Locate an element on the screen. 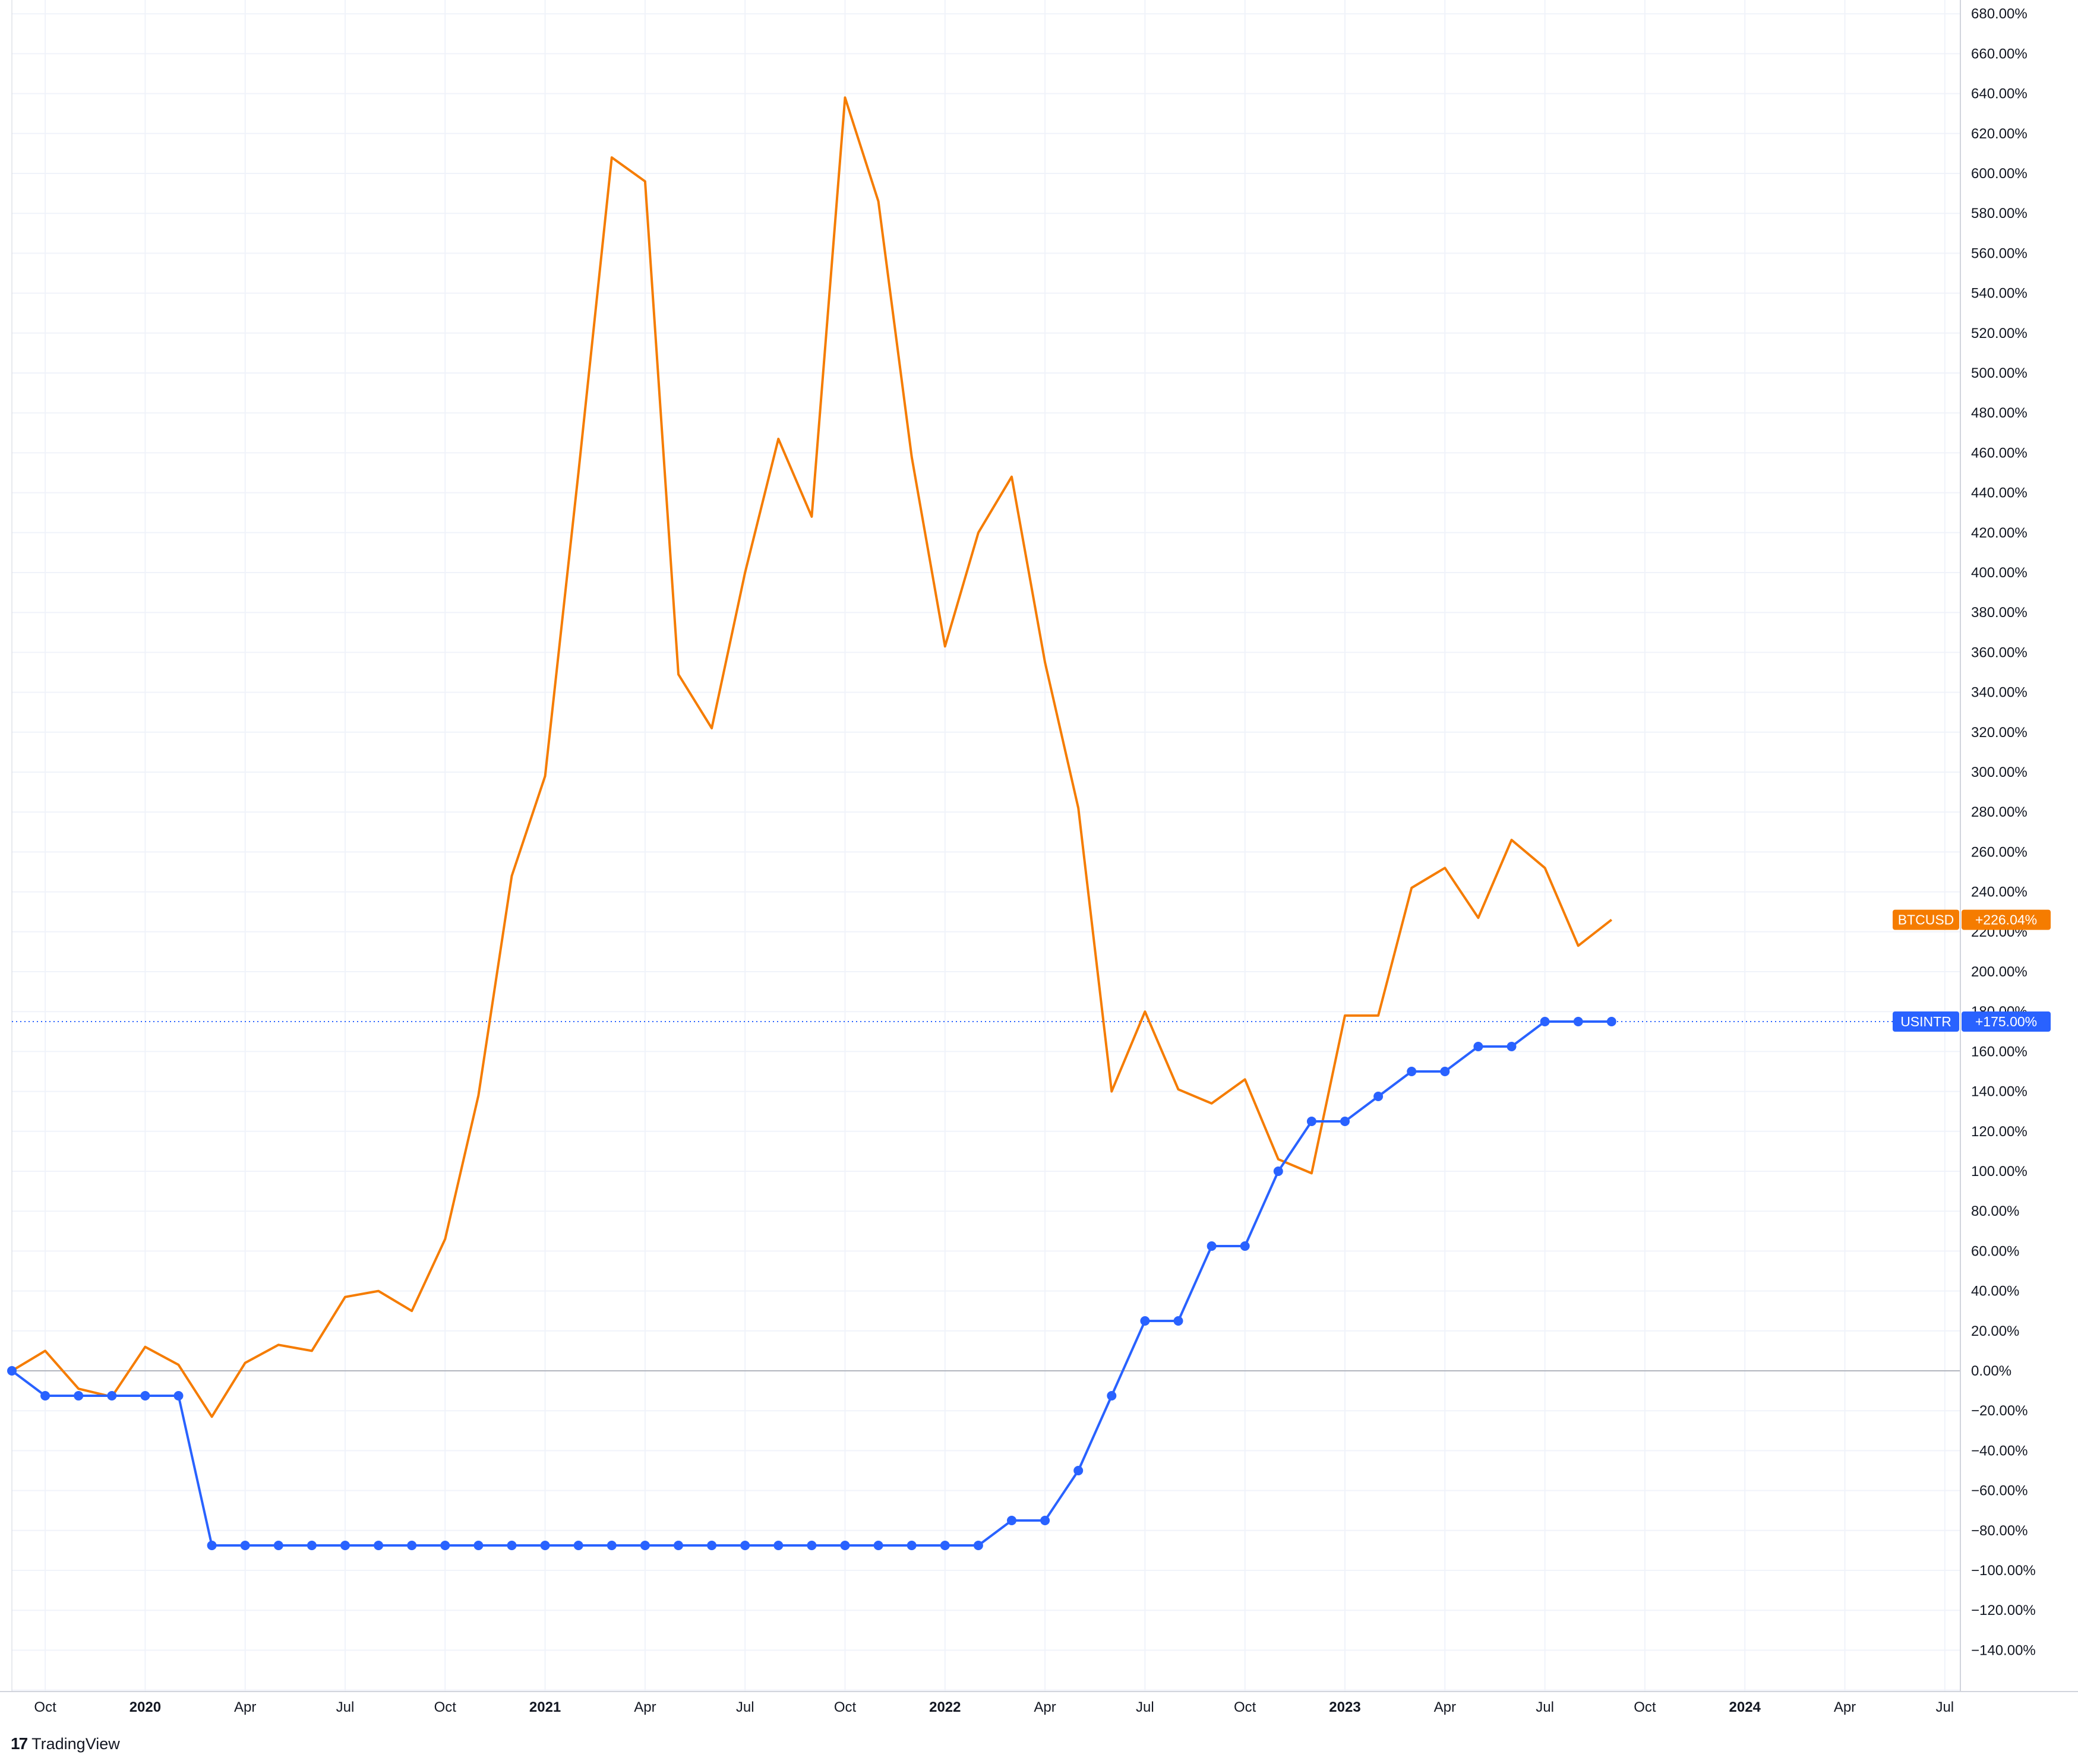  y-tick-label: 580.00% is located at coordinates (1999, 214).